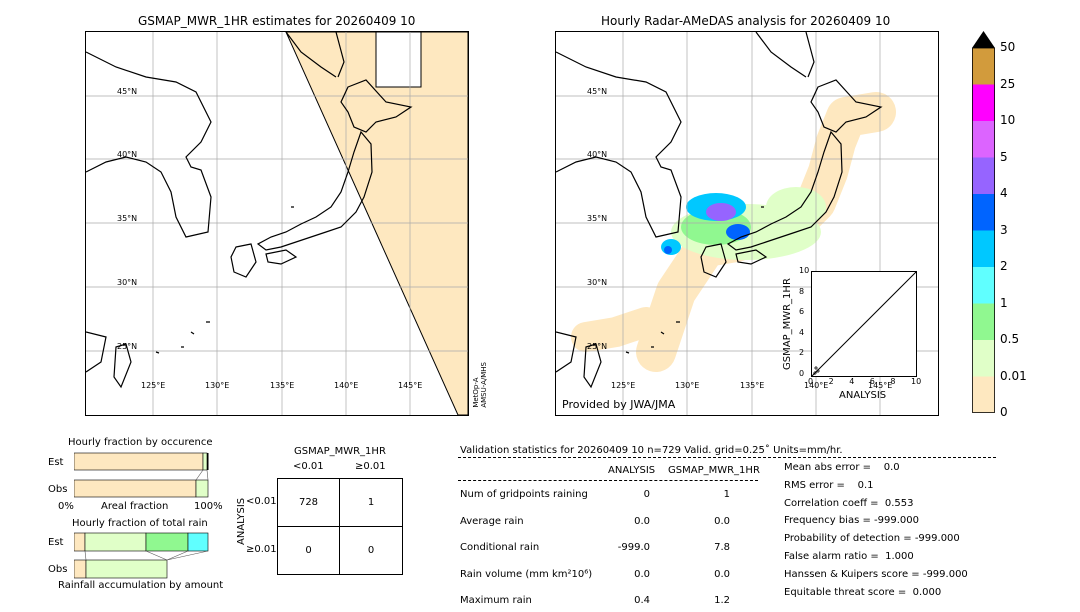 The width and height of the screenshot is (1080, 612). I want to click on cell-false-alarm: 1, so click(371, 503).